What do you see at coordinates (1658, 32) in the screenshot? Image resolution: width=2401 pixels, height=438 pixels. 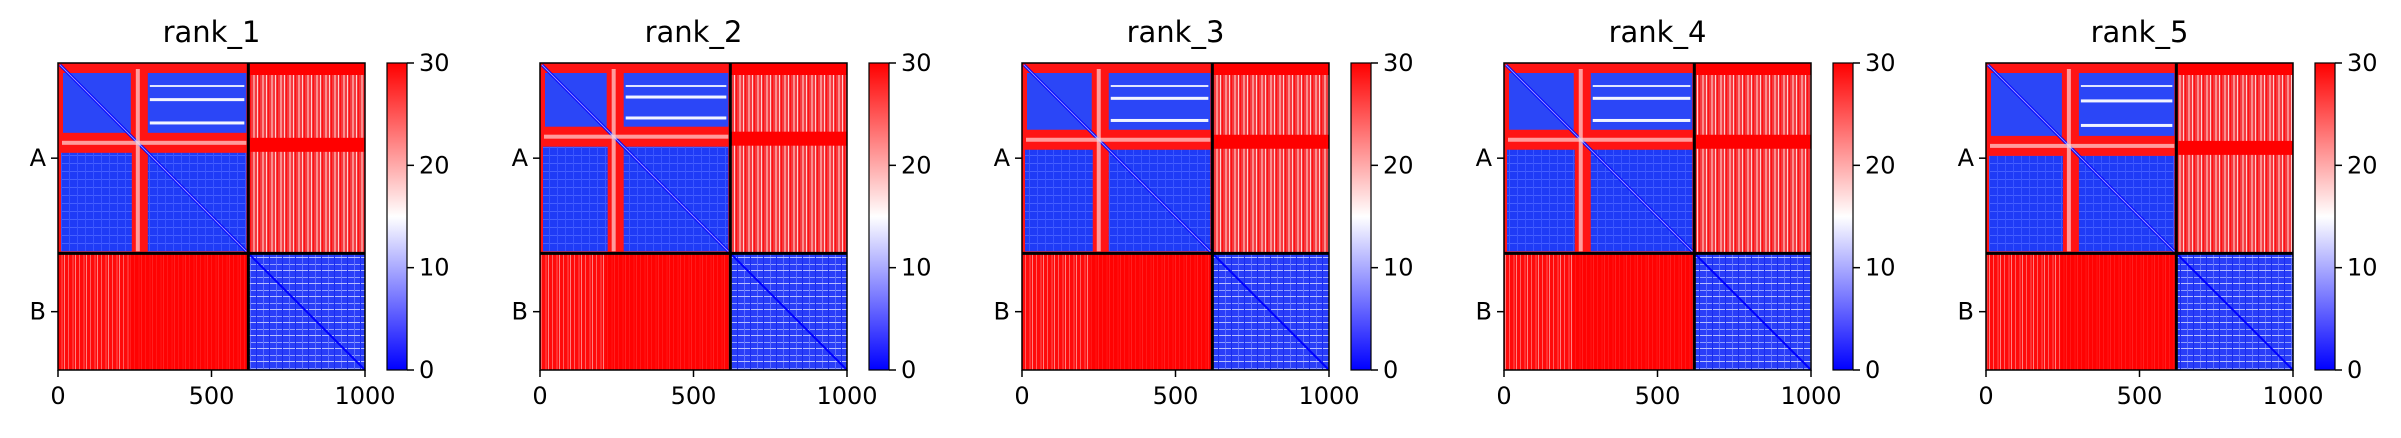 I see `panel-title: rank_4` at bounding box center [1658, 32].